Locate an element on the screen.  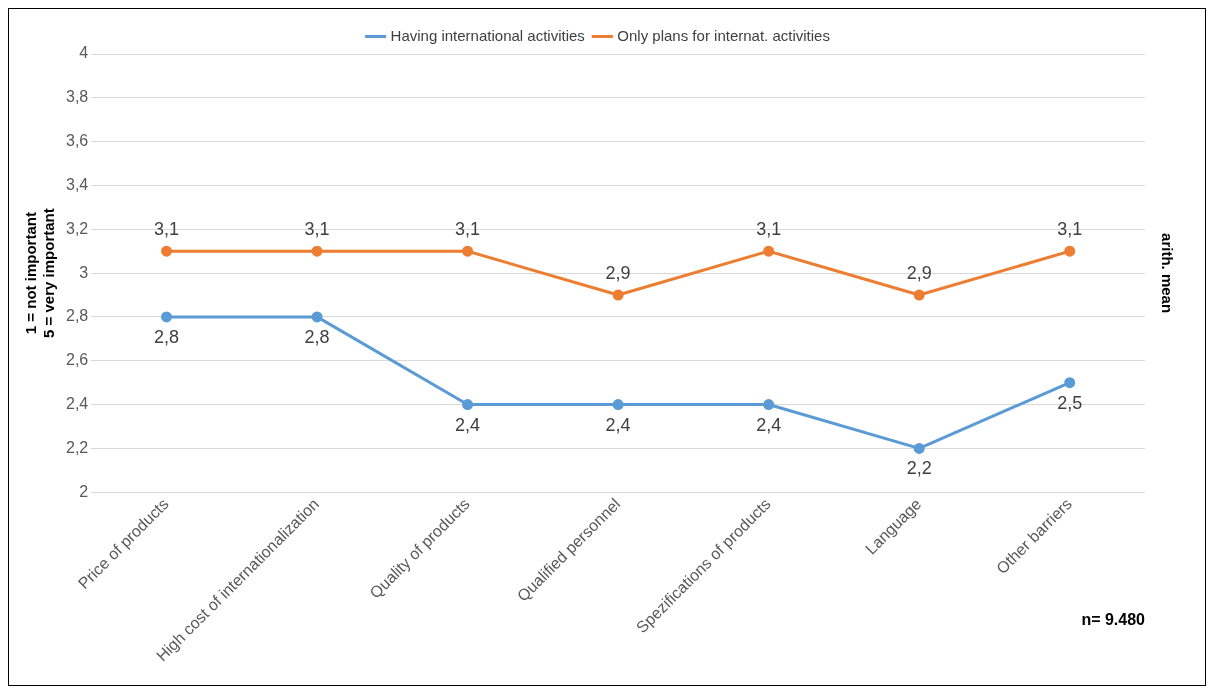
legend-label: Having international activities is located at coordinates (487, 35).